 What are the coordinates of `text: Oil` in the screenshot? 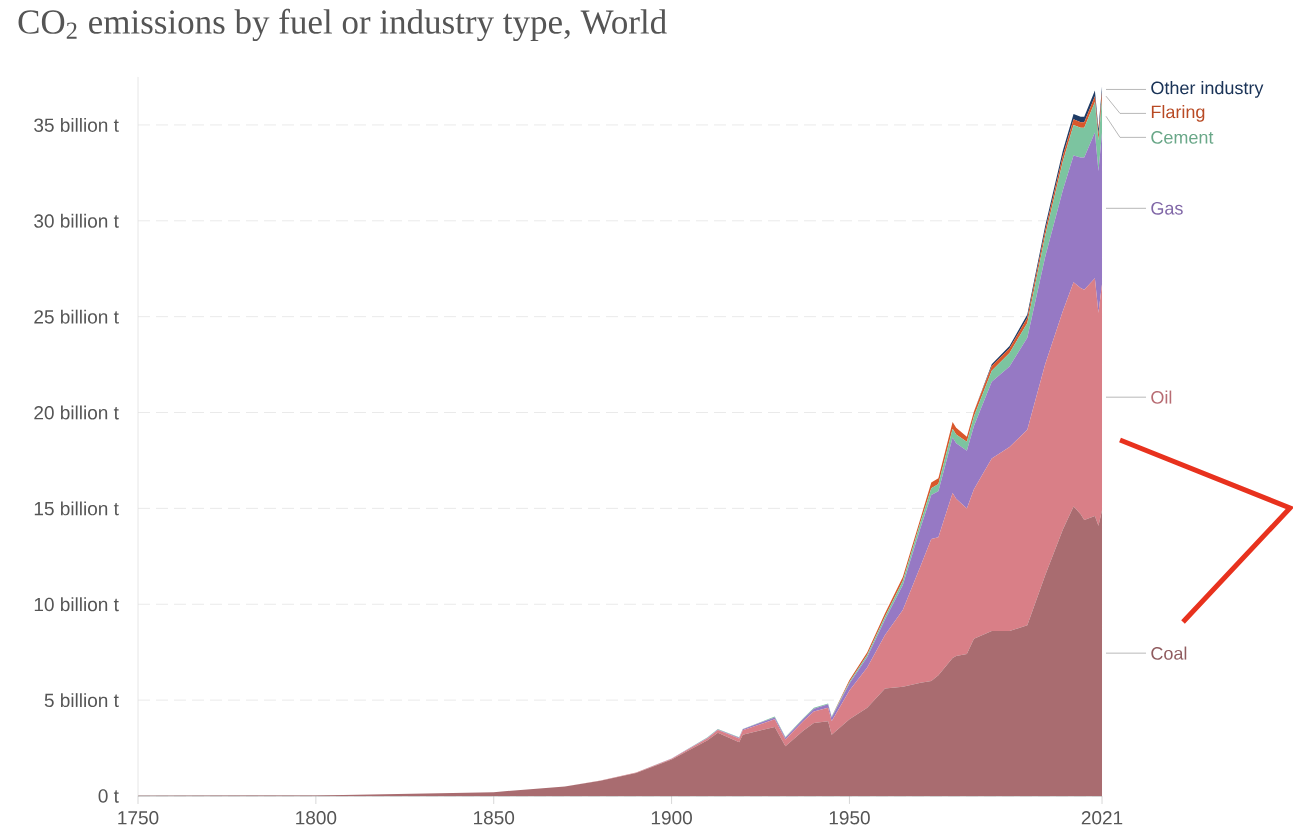 It's located at (1161, 397).